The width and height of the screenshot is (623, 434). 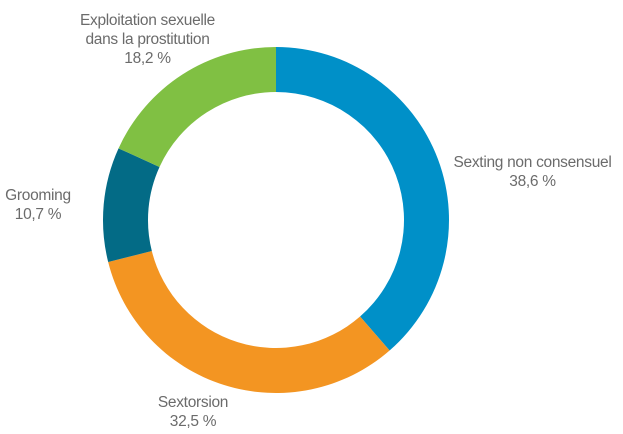 What do you see at coordinates (532, 162) in the screenshot?
I see `label-sexting-non-consensuel-name: Sexting non consensuel` at bounding box center [532, 162].